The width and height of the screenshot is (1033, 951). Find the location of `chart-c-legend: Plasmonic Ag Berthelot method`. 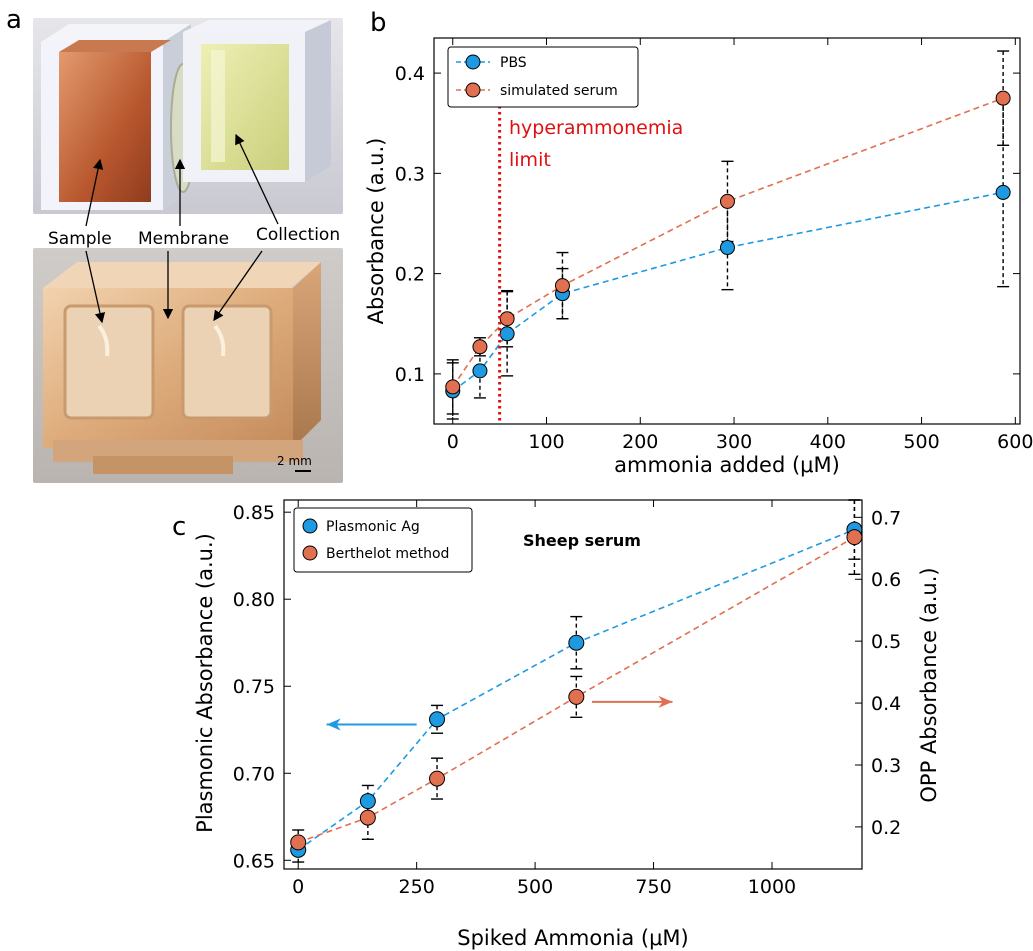

chart-c-legend: Plasmonic Ag Berthelot method is located at coordinates (383, 540).